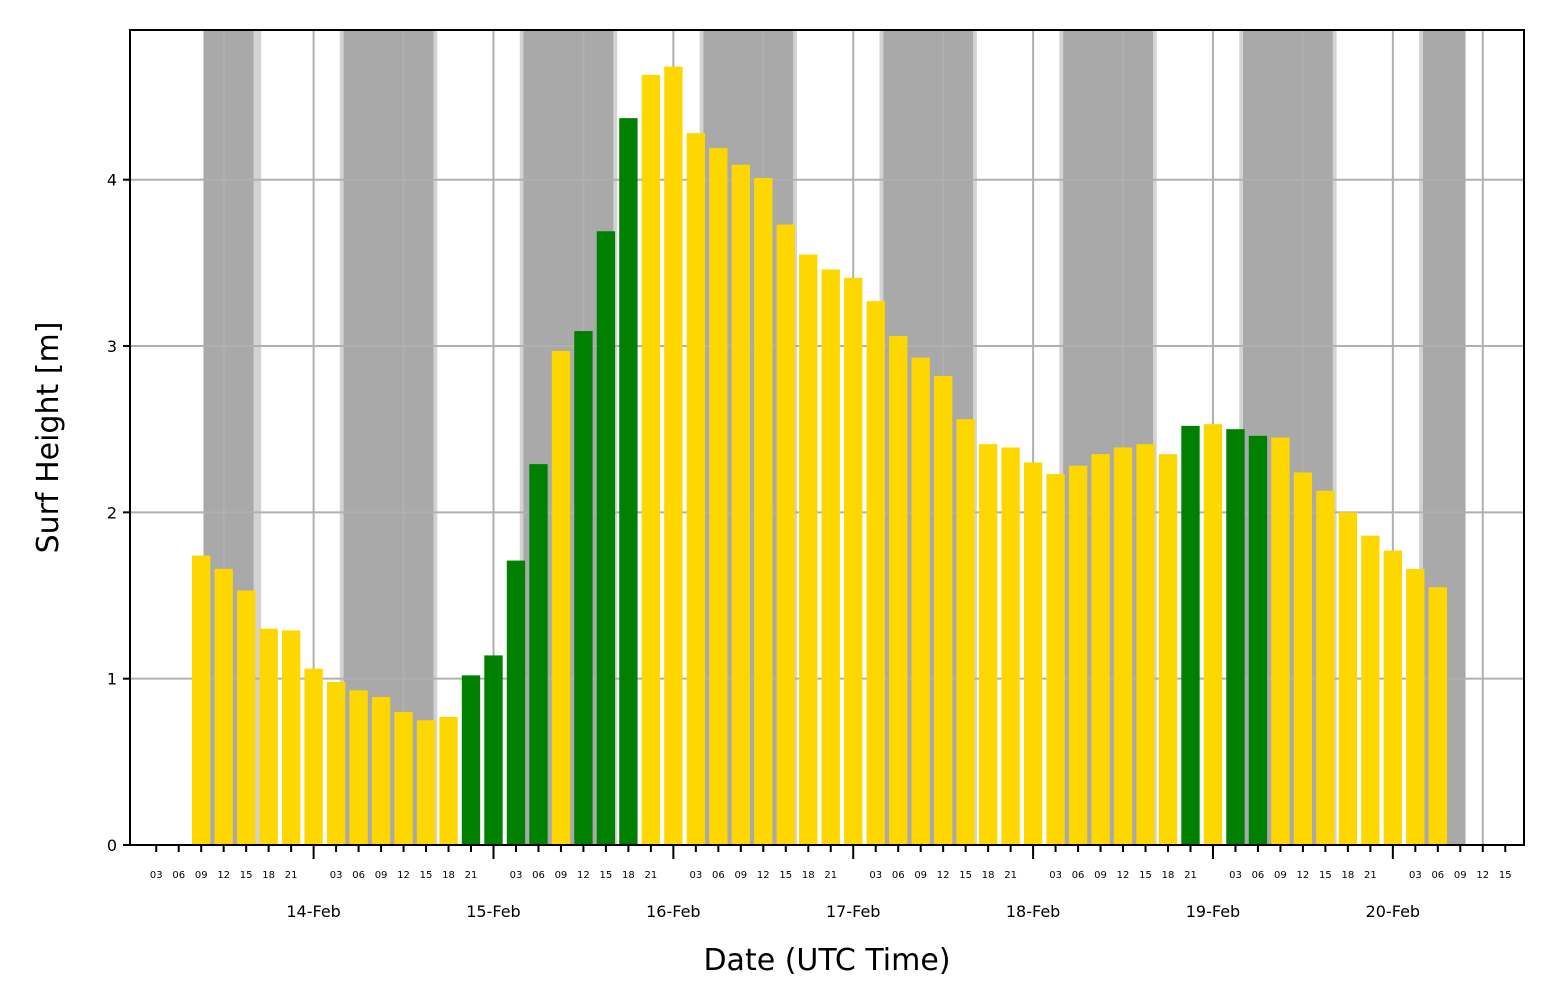  Describe the element at coordinates (1033, 911) in the screenshot. I see `x-day-label: 18-Feb` at that location.